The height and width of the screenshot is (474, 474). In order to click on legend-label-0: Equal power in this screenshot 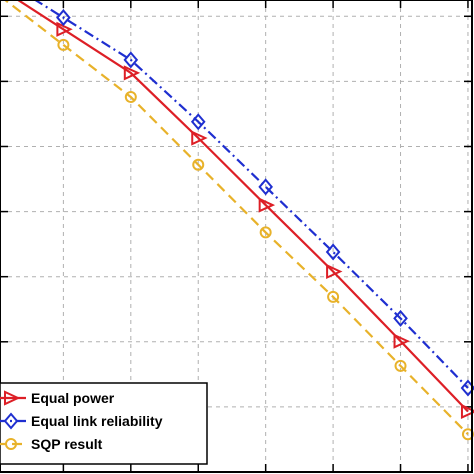, I will do `click(73, 398)`.